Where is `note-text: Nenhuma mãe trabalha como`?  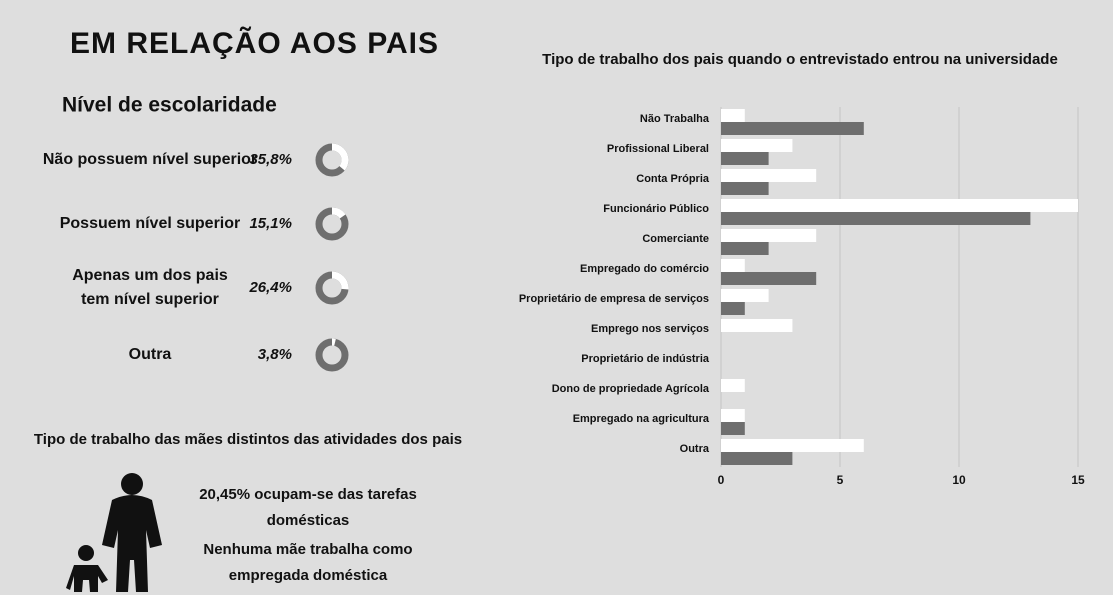
note-text: Nenhuma mãe trabalha como is located at coordinates (307, 549).